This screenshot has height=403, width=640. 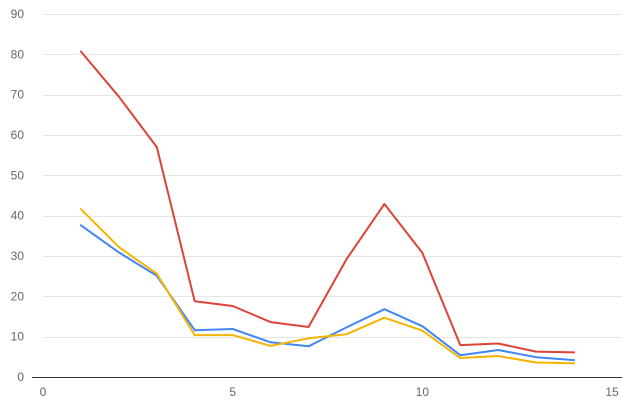 What do you see at coordinates (18, 195) in the screenshot?
I see `y-tick-labels: 0 10 20 30 40 50 60 70 80 90` at bounding box center [18, 195].